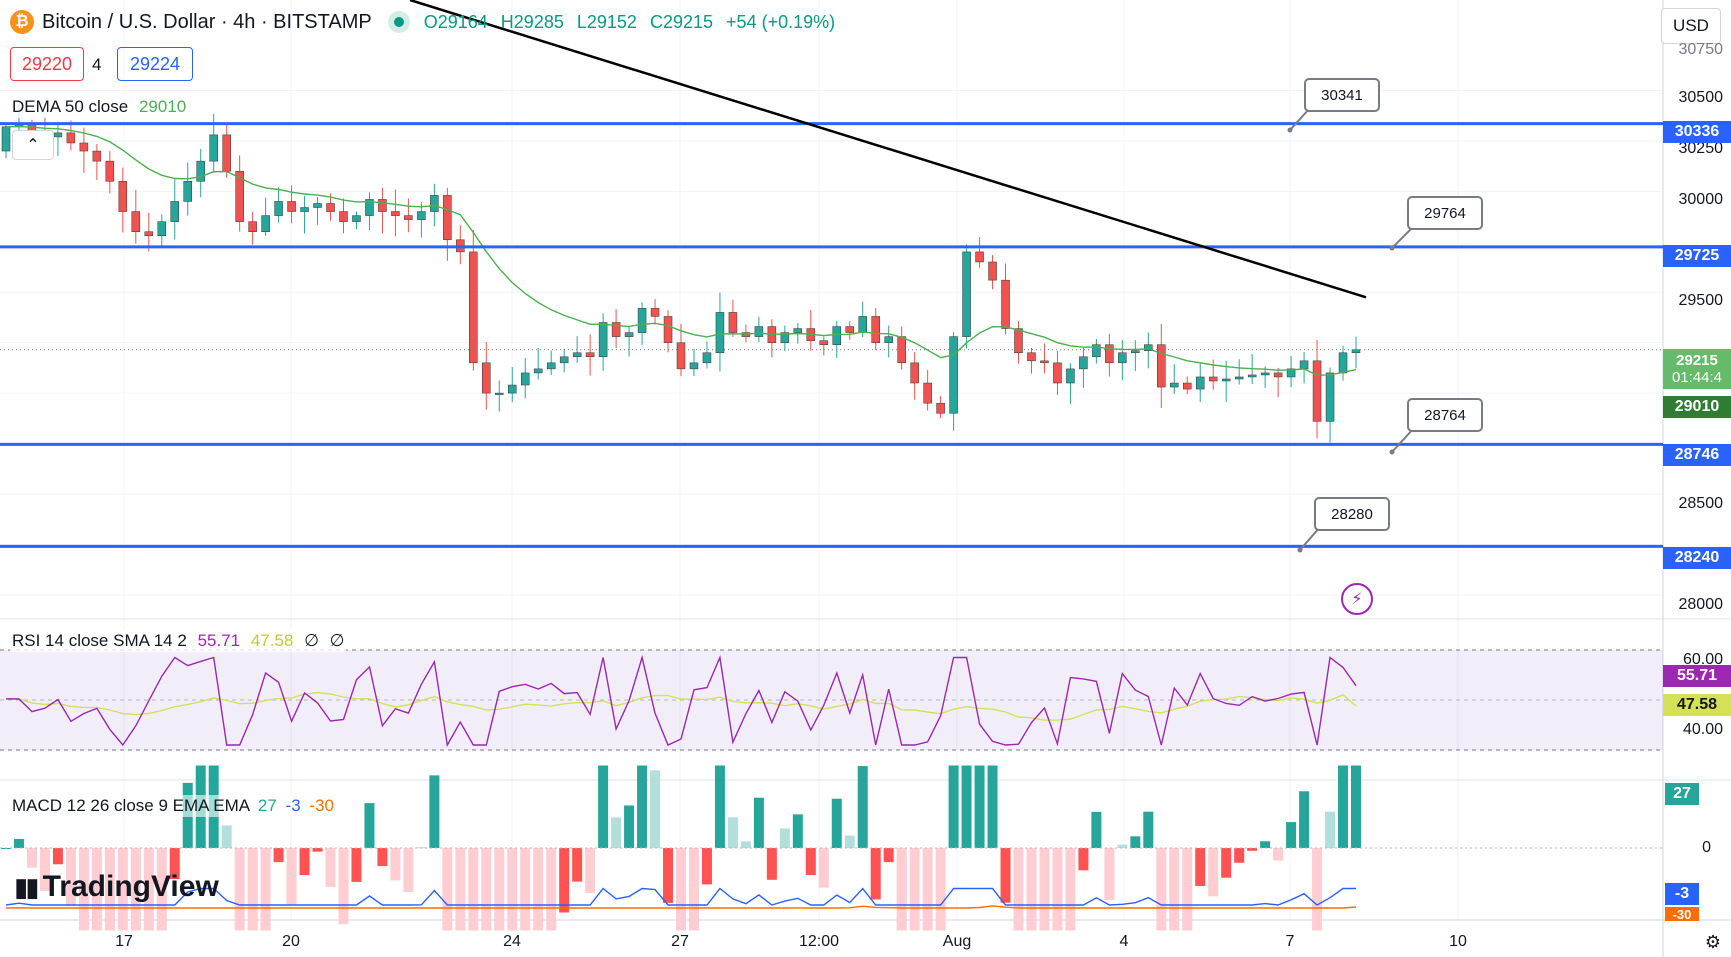 The height and width of the screenshot is (957, 1731). I want to click on currency-button: USD, so click(1691, 26).